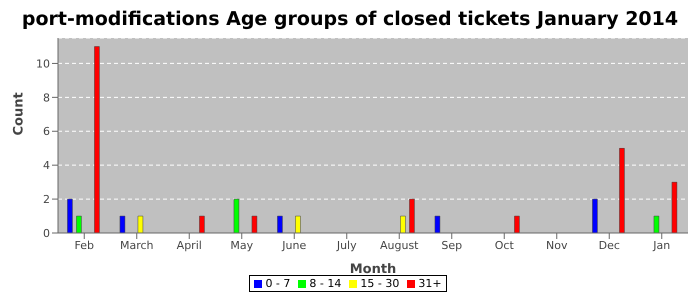 This screenshot has height=300, width=700. What do you see at coordinates (19, 114) in the screenshot?
I see `y-axis-title: Count` at bounding box center [19, 114].